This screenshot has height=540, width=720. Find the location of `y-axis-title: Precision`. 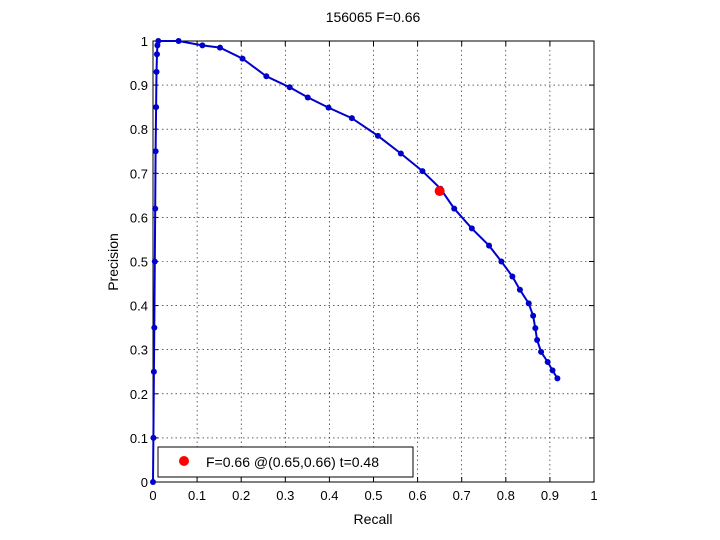

y-axis-title: Precision is located at coordinates (113, 262).